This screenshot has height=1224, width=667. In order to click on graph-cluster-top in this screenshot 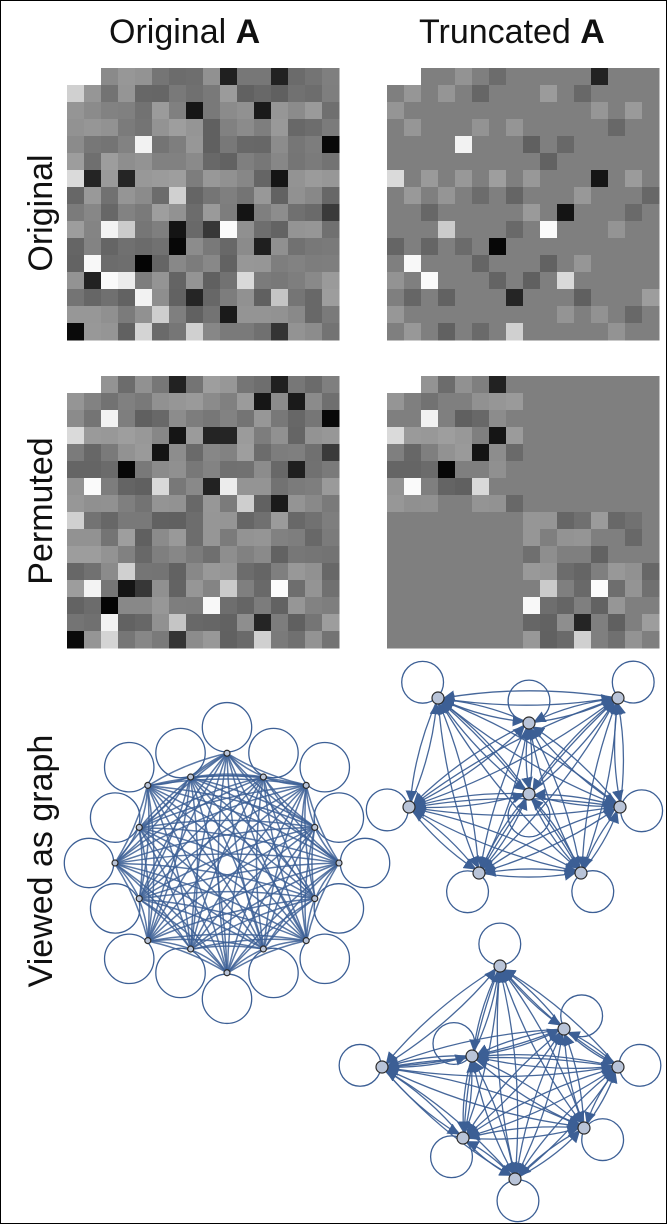, I will do `click(514, 786)`.